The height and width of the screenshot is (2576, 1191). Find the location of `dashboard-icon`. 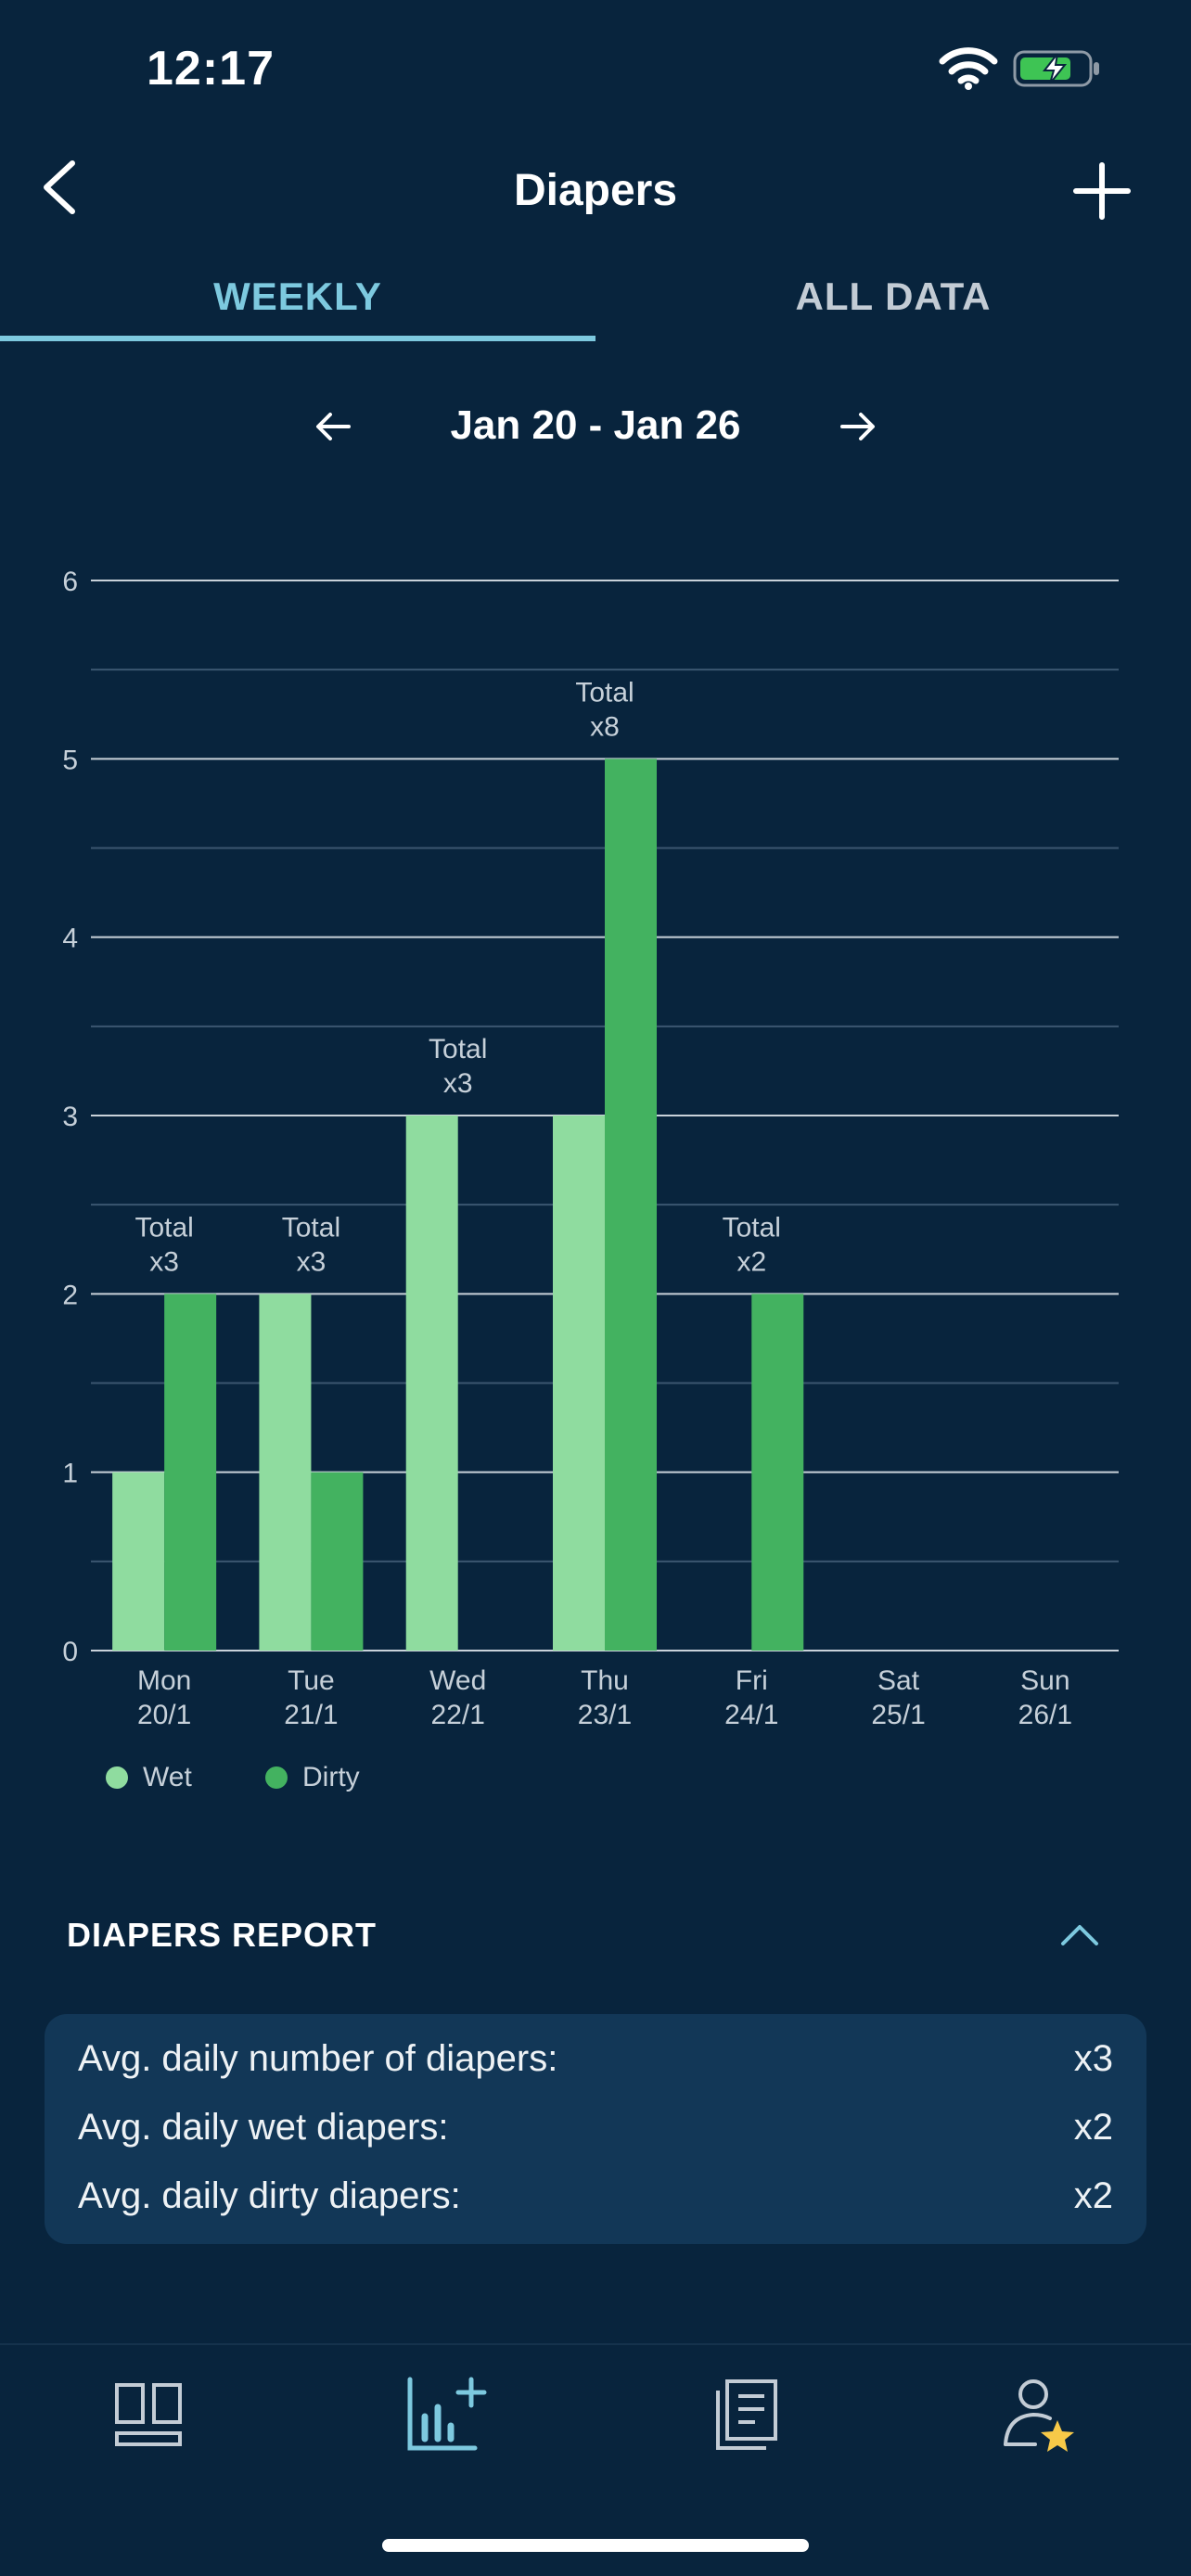

dashboard-icon is located at coordinates (149, 2415).